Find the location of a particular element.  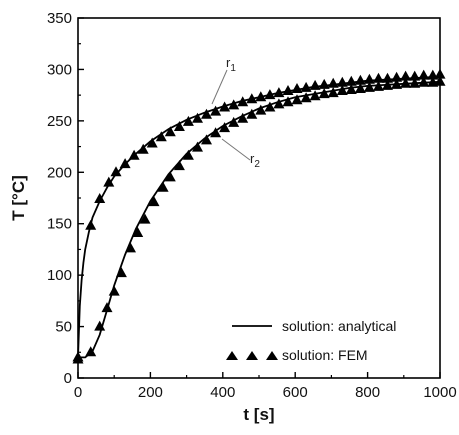

annotation-r2: r2 is located at coordinates (240, 154).